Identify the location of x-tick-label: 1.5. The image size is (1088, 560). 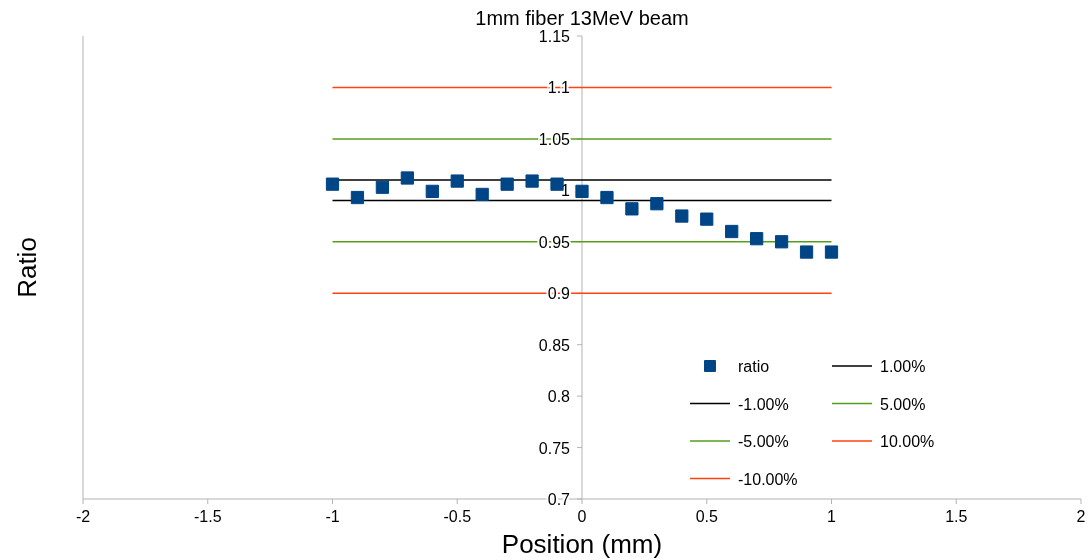
(956, 516).